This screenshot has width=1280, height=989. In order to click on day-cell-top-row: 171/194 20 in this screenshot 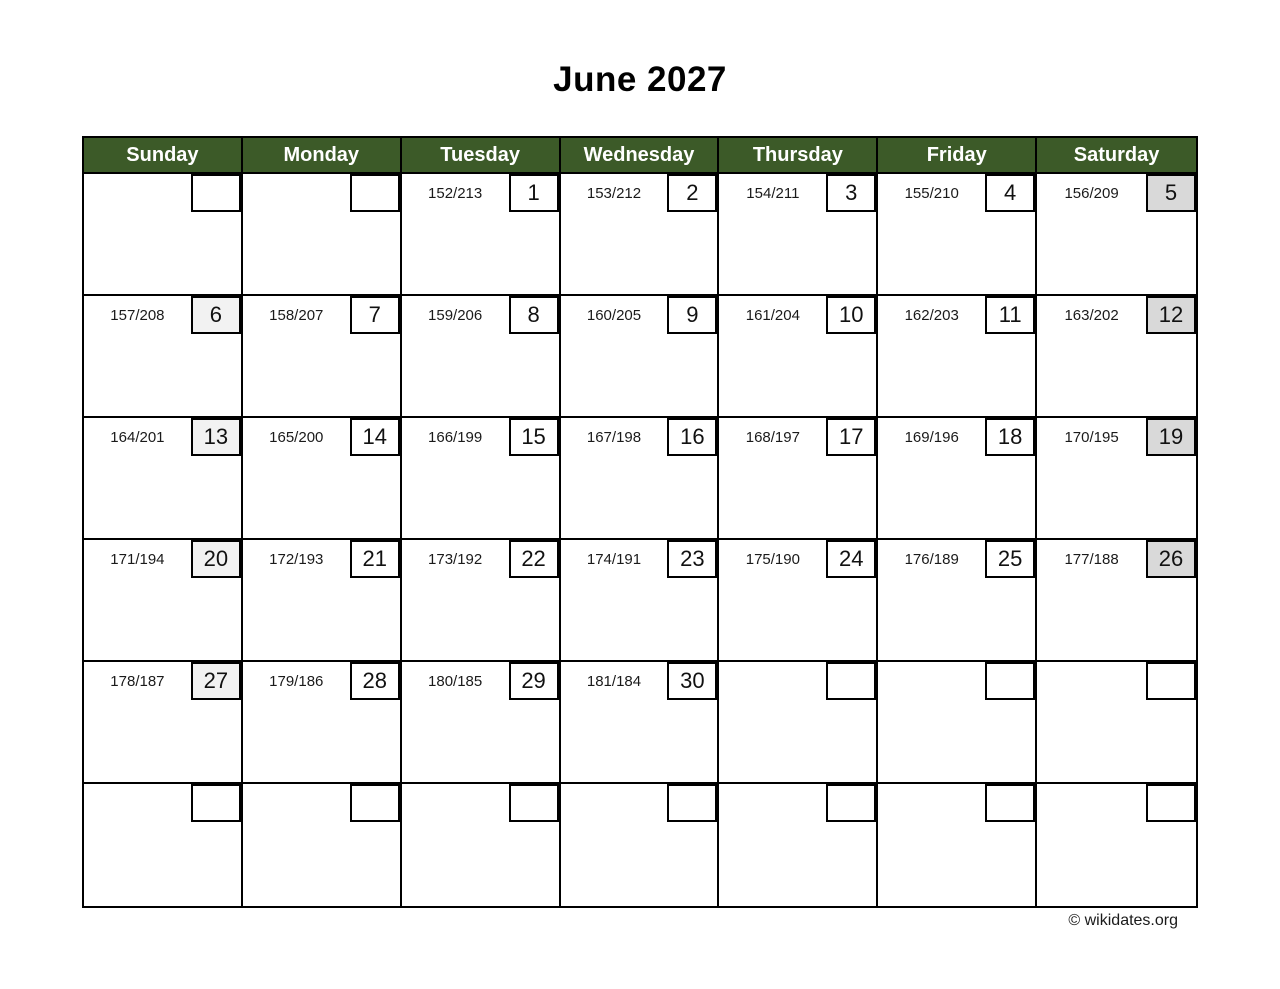, I will do `click(162, 559)`.